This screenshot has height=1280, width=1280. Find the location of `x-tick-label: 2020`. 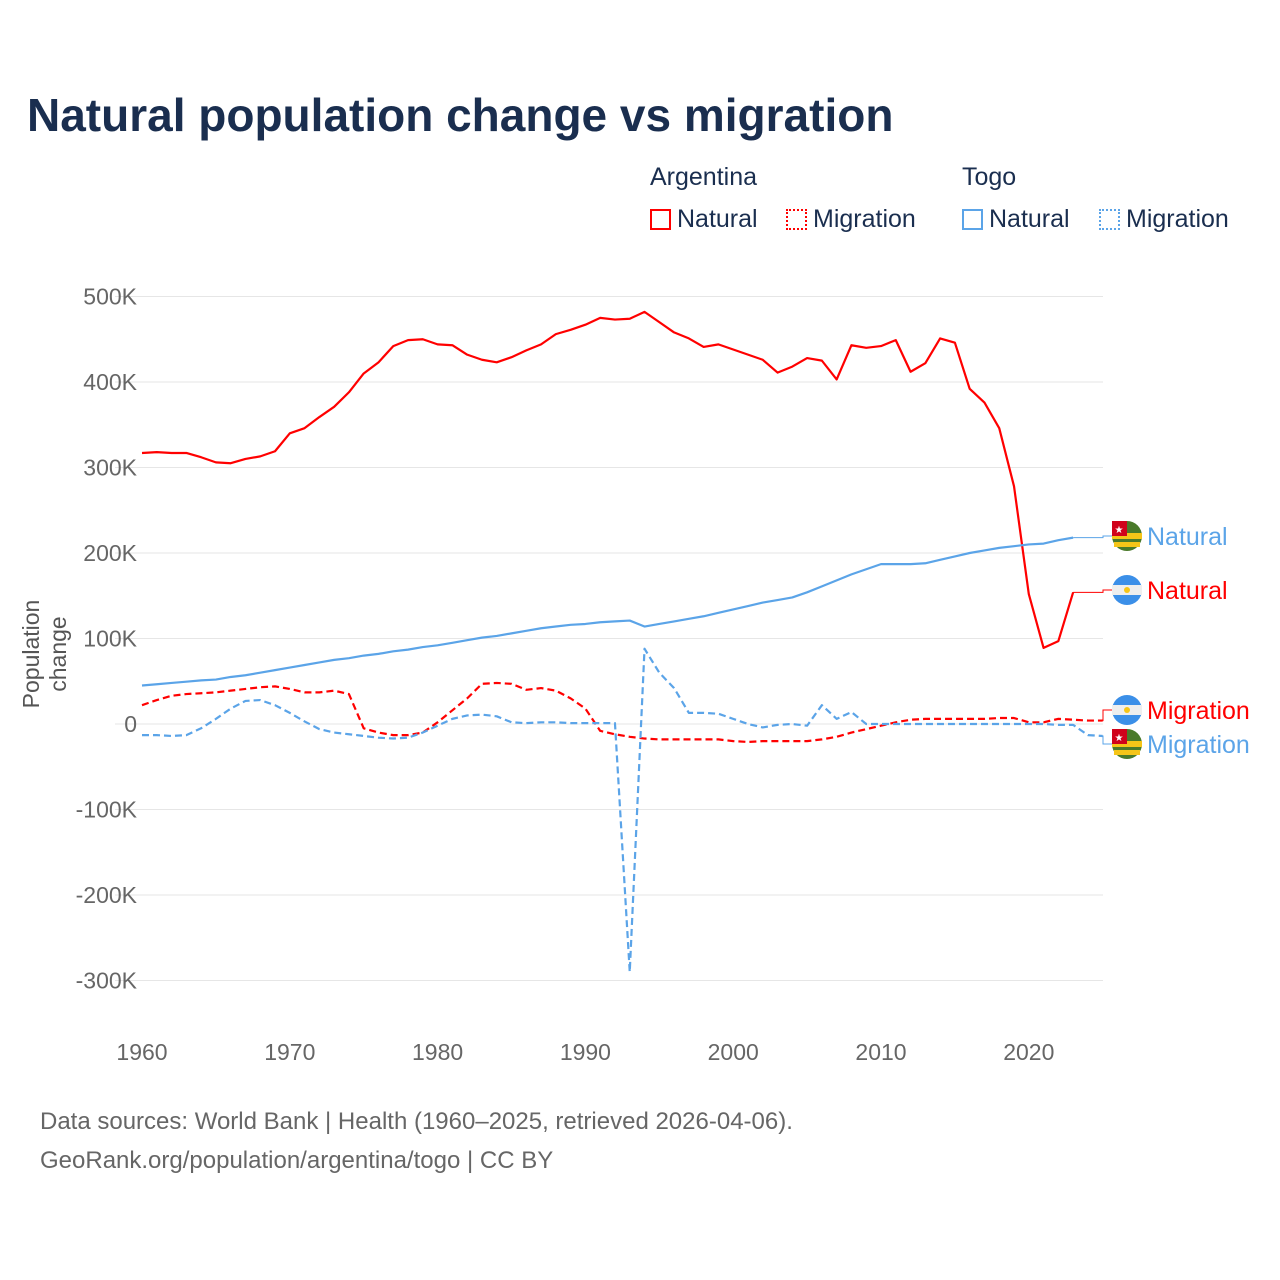

x-tick-label: 2020 is located at coordinates (1028, 1052).